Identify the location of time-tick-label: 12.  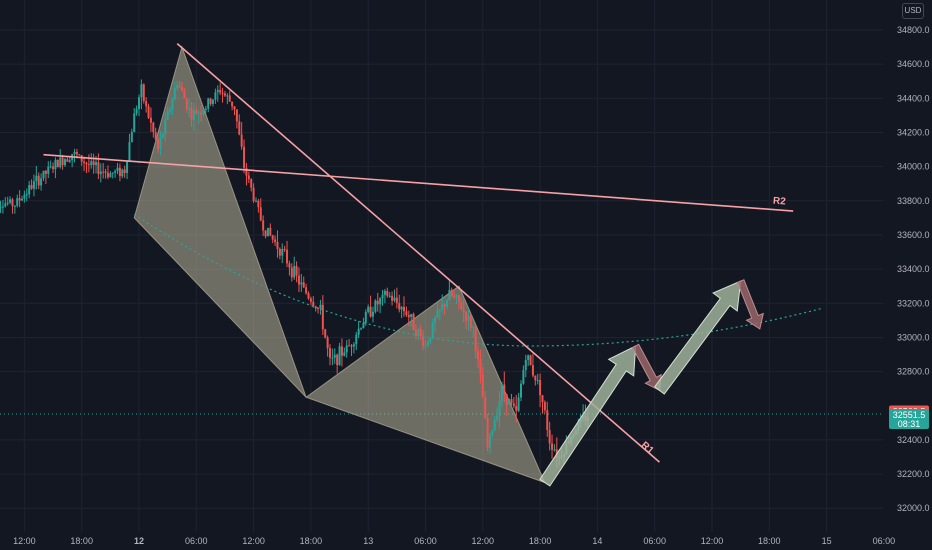
(139, 541).